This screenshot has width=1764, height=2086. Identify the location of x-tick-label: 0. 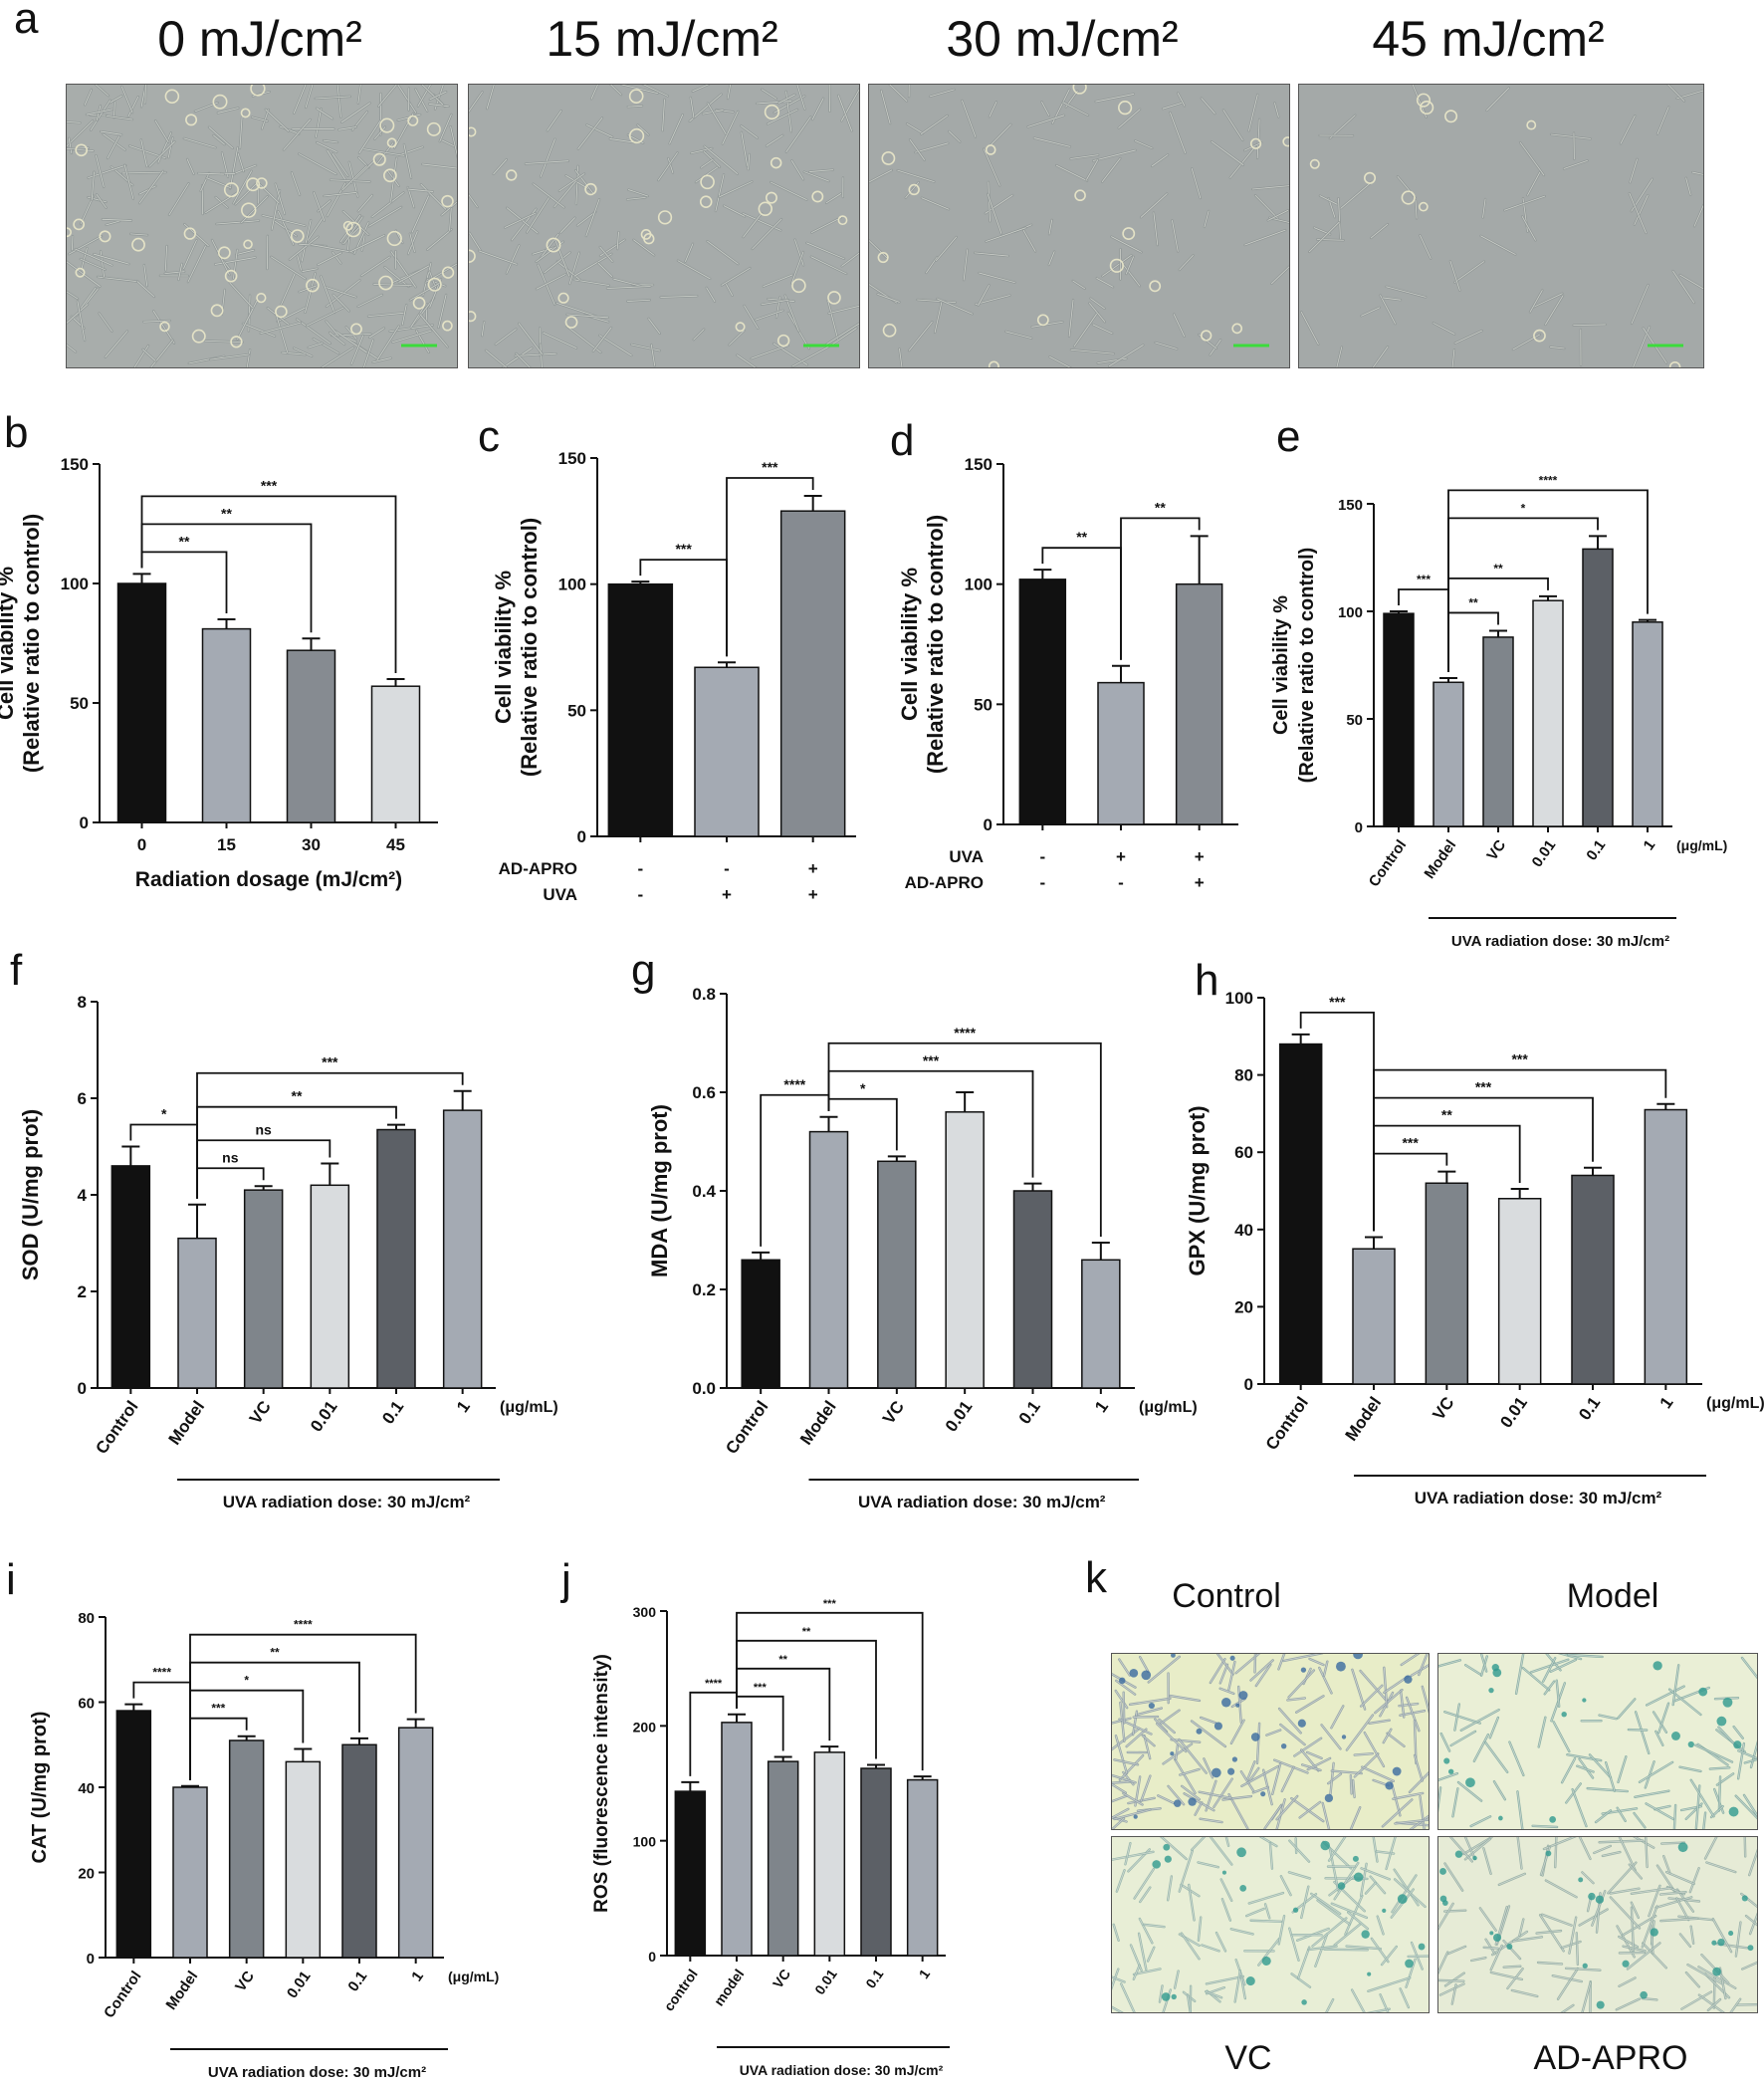
(142, 844).